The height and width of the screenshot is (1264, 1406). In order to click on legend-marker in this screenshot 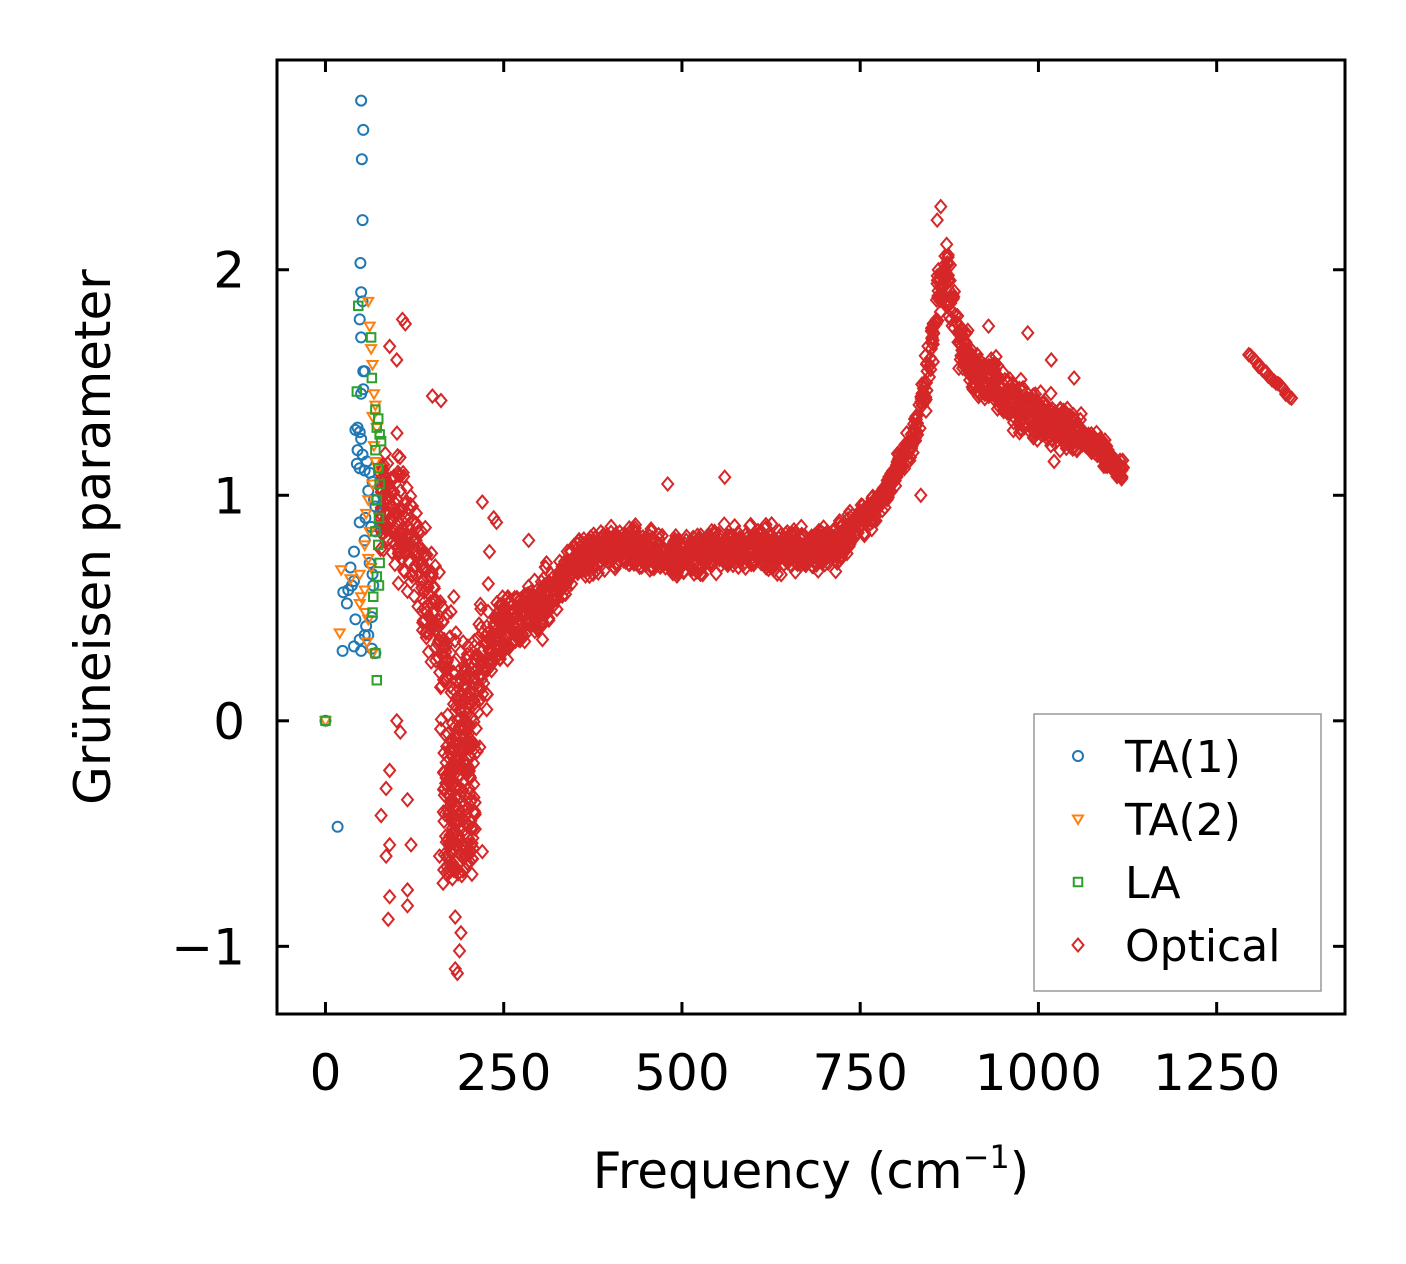, I will do `click(1078, 756)`.